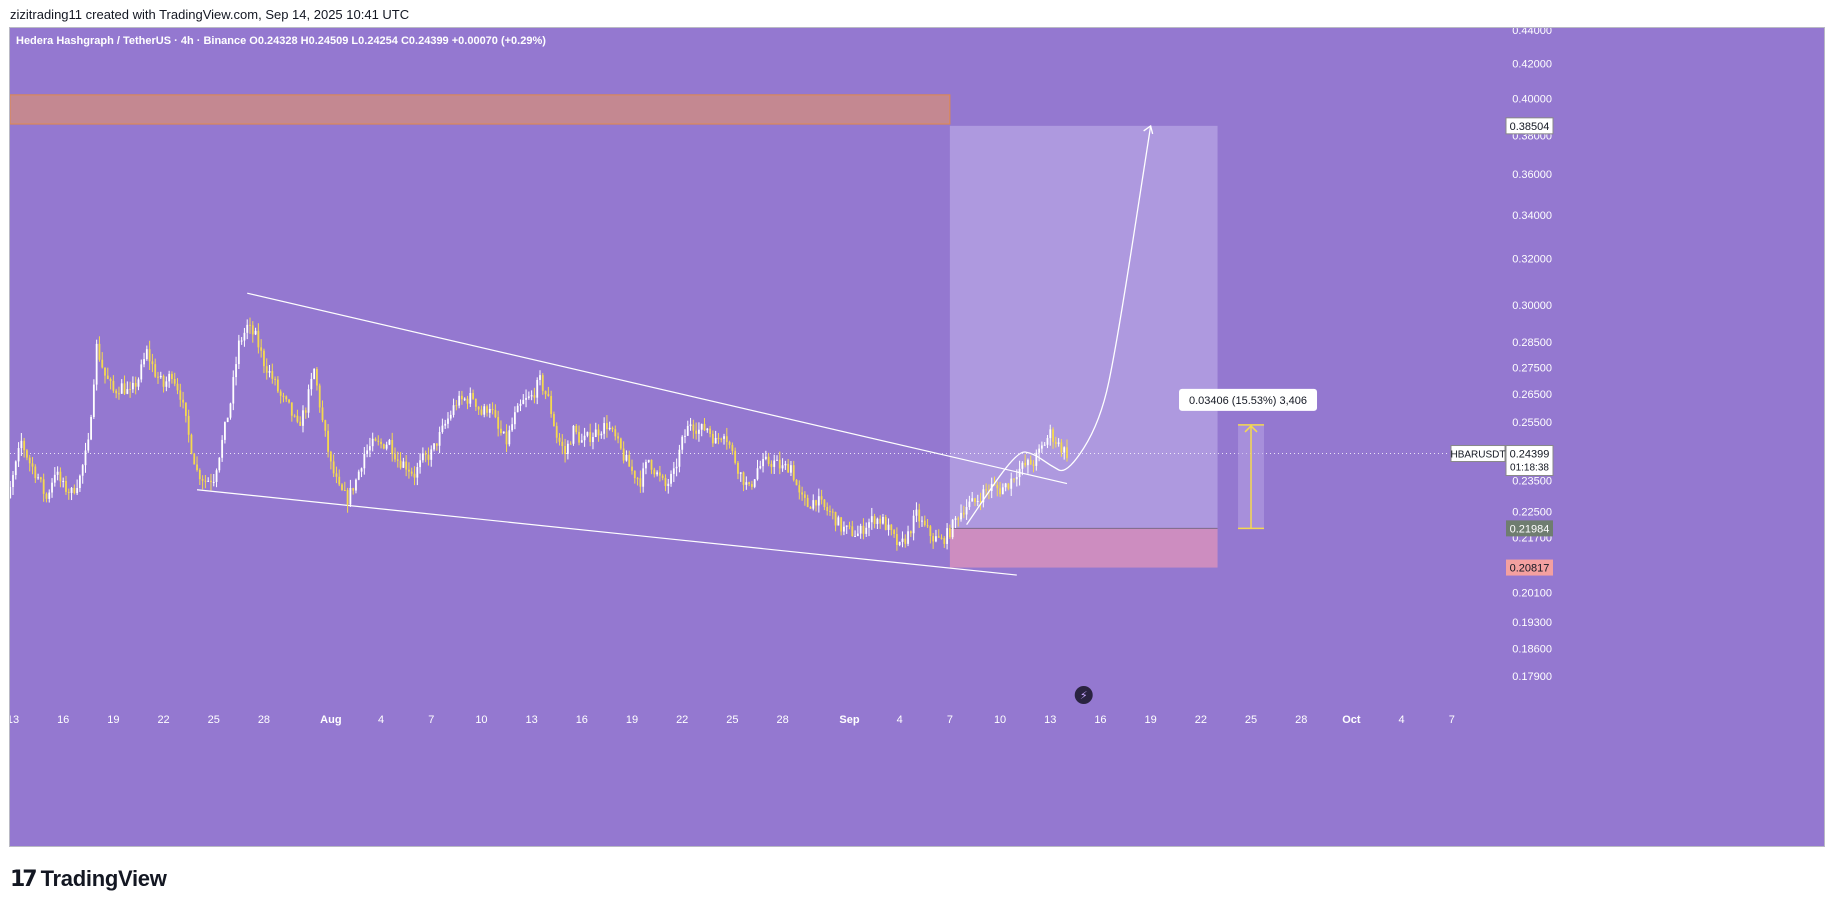 This screenshot has height=909, width=1835. Describe the element at coordinates (214, 720) in the screenshot. I see `x-tick-label-4: 25` at that location.